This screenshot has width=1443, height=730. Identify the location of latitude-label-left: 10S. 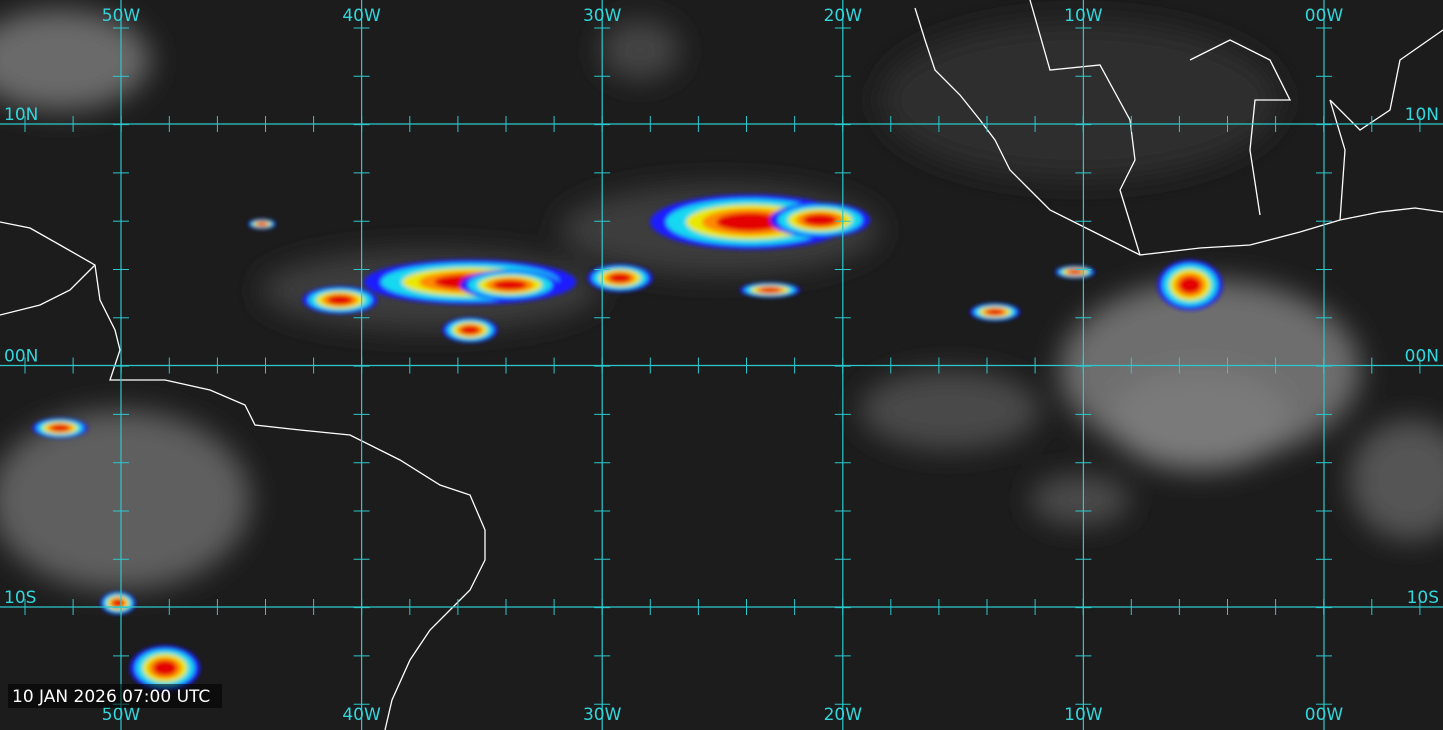
(20, 598).